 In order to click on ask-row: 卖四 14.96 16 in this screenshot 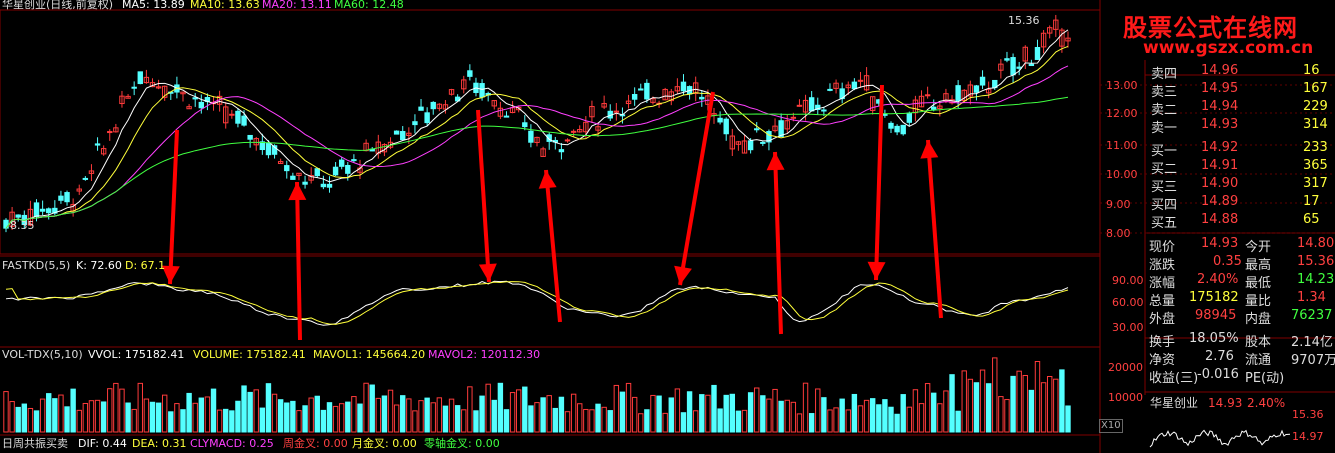, I will do `click(1235, 72)`.